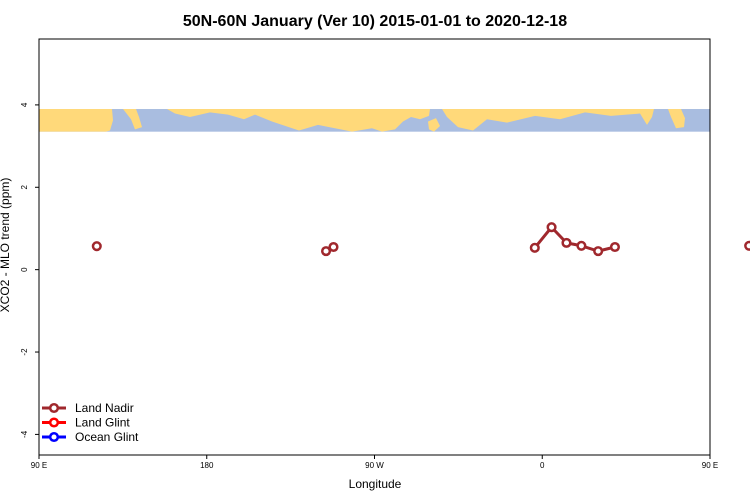 Image resolution: width=750 pixels, height=500 pixels. What do you see at coordinates (24, 269) in the screenshot?
I see `y-tick-label: 0` at bounding box center [24, 269].